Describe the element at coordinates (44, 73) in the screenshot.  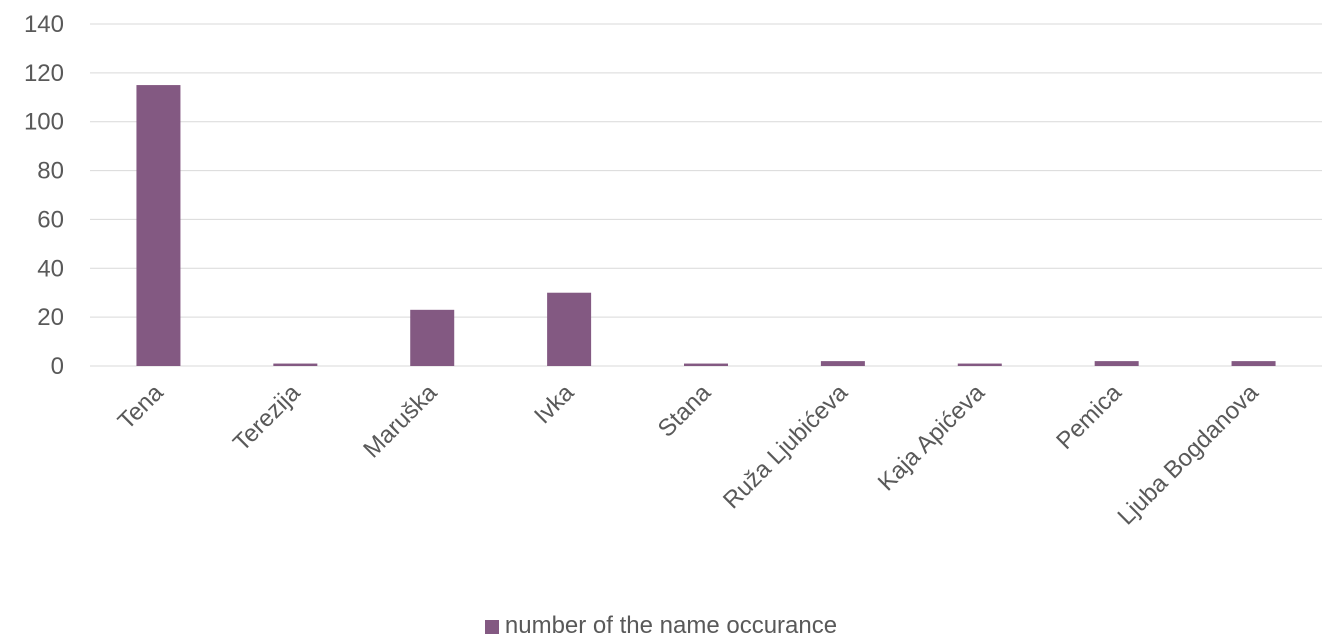
I see `y-tick-label: 120` at that location.